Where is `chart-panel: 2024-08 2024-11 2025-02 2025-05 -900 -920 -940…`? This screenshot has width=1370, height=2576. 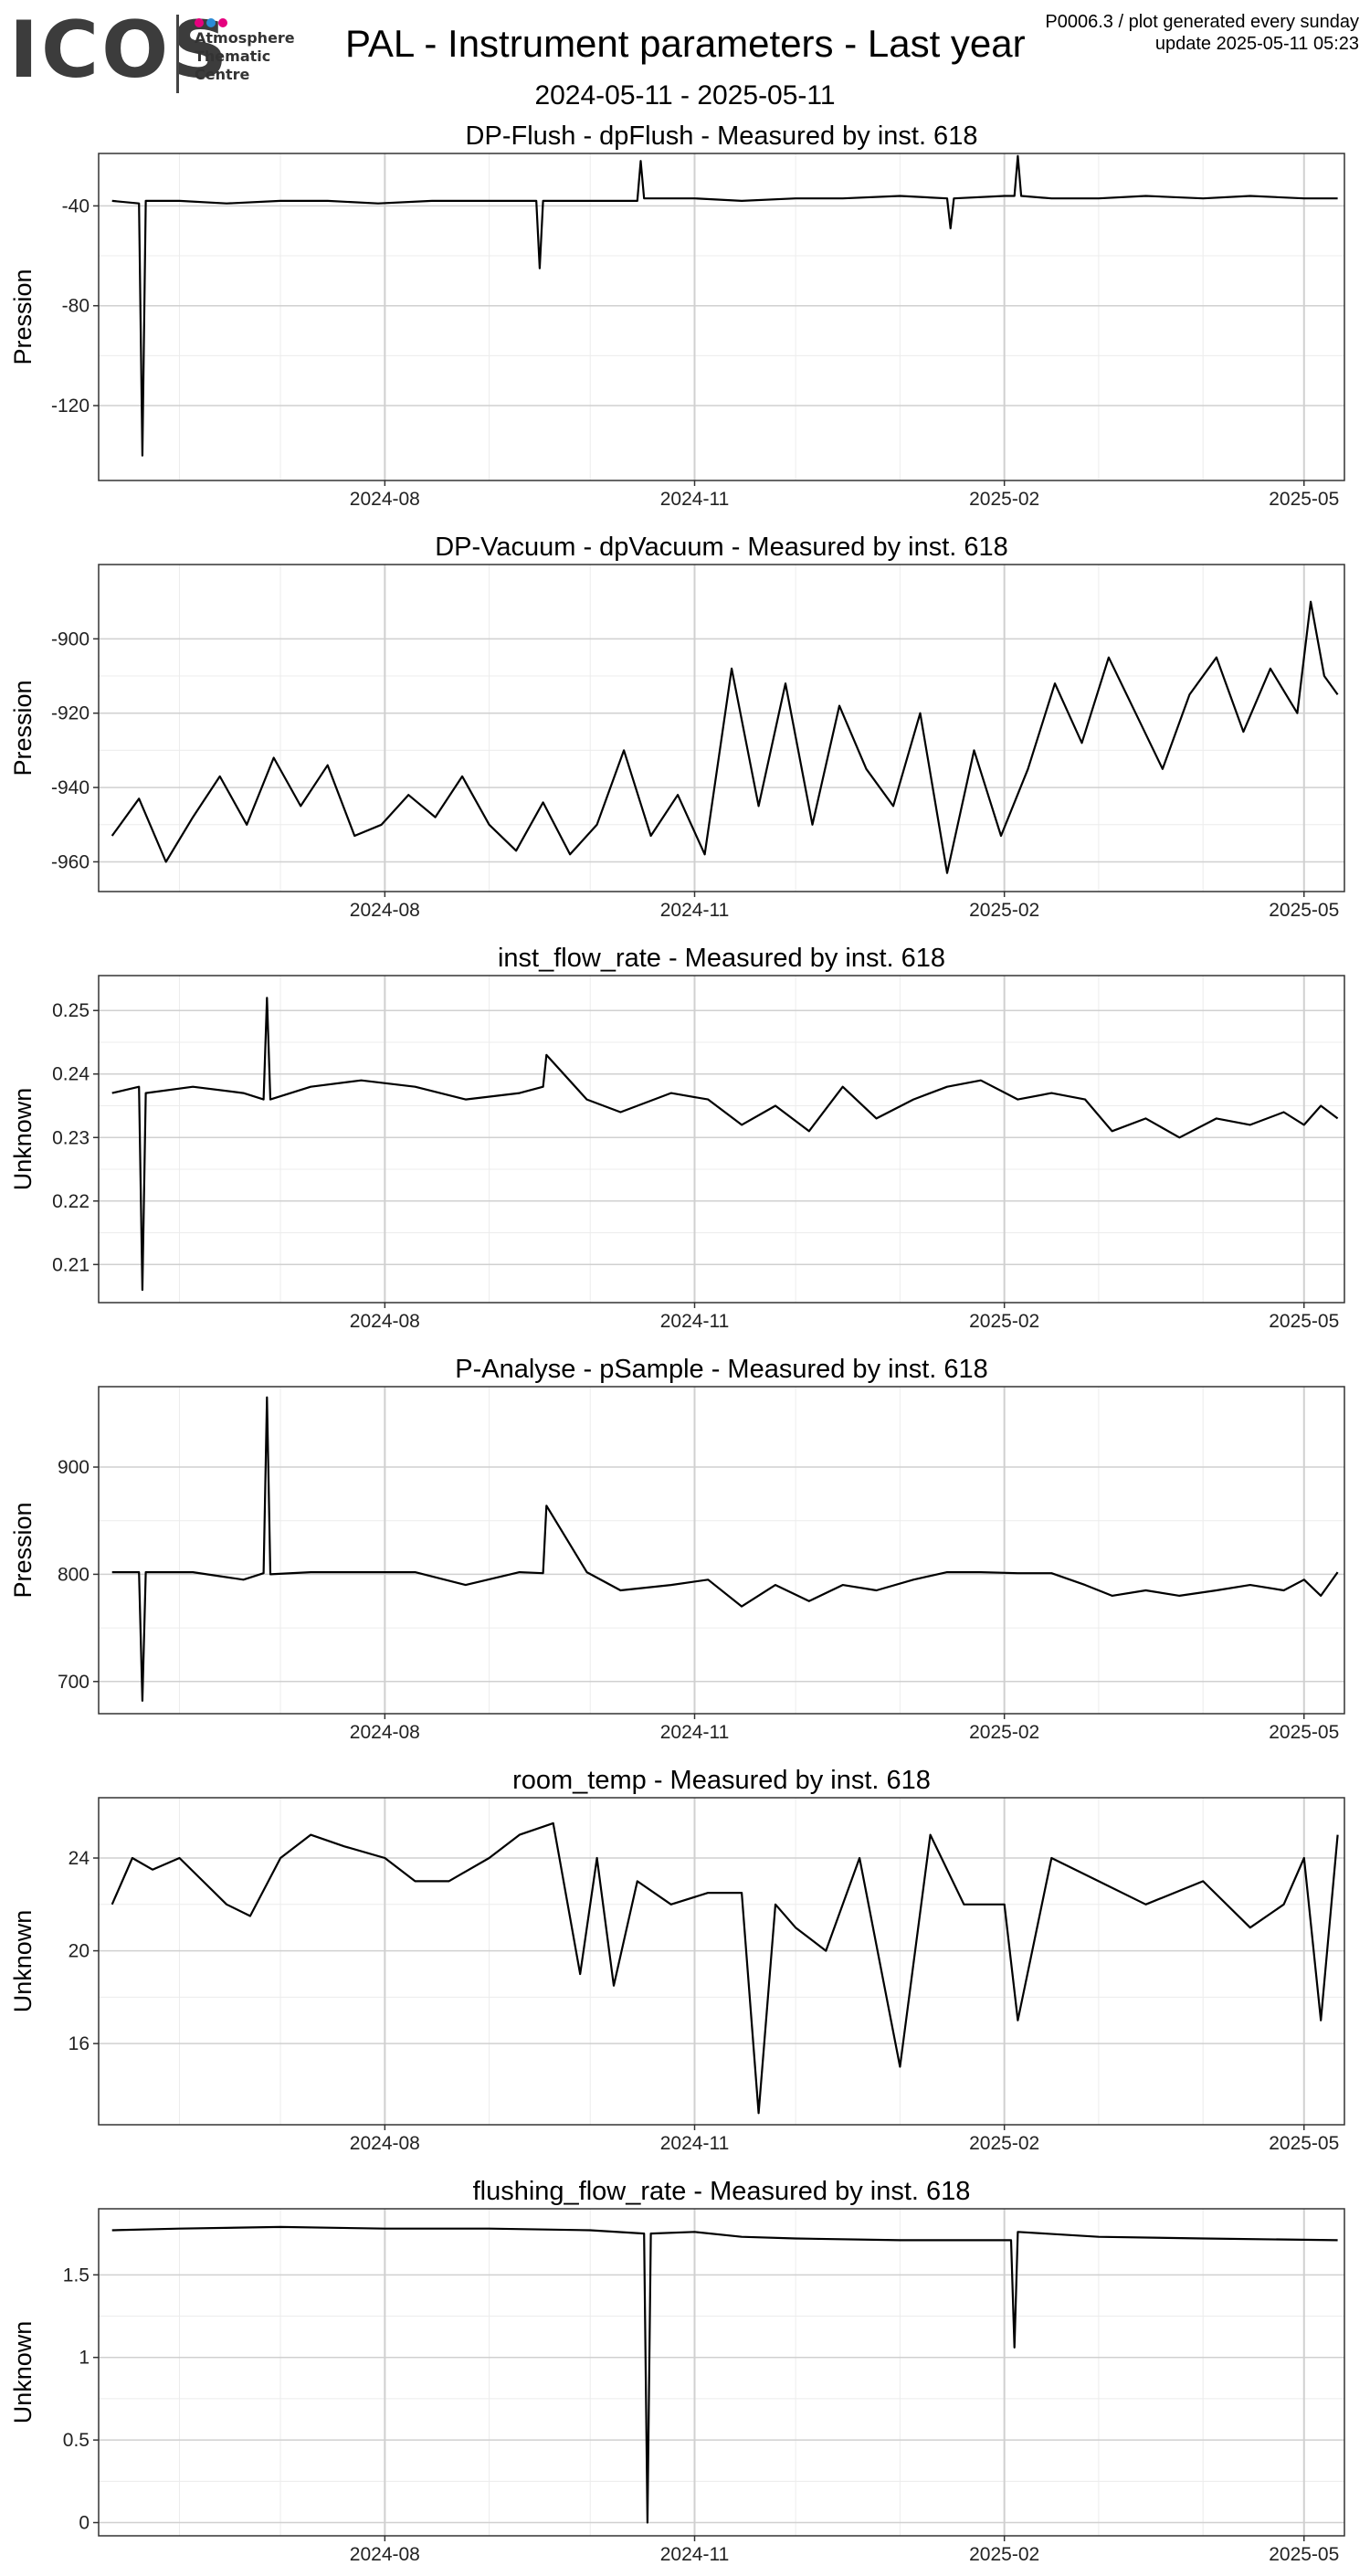 chart-panel: 2024-08 2024-11 2025-02 2025-05 -900 -920 -940… is located at coordinates (677, 727).